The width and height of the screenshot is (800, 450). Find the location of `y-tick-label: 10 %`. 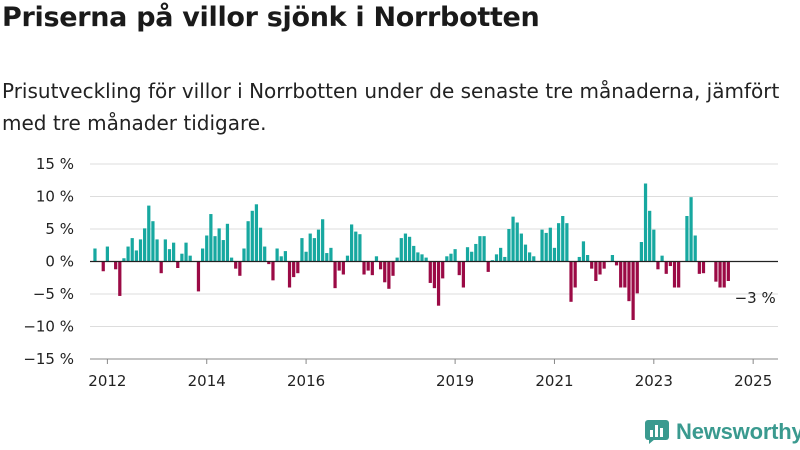

y-tick-label: 10 % is located at coordinates (55, 197).